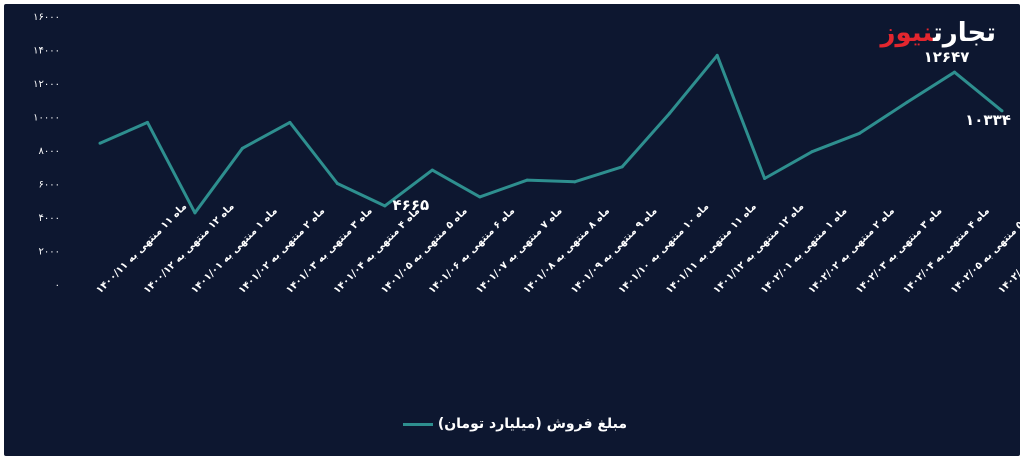  What do you see at coordinates (57, 285) in the screenshot?
I see `y-tick-label: ۰` at bounding box center [57, 285].